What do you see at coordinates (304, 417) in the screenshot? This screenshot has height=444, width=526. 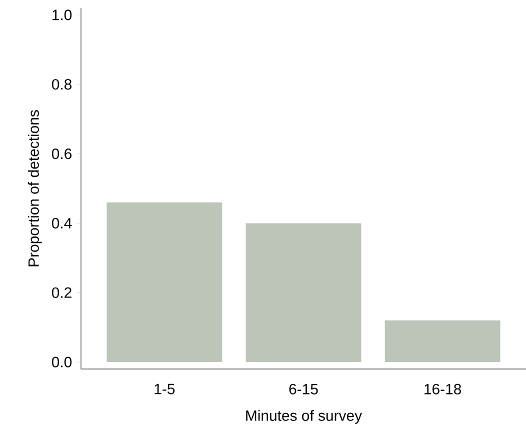 I see `x-axis-title: Minutes of survey` at bounding box center [304, 417].